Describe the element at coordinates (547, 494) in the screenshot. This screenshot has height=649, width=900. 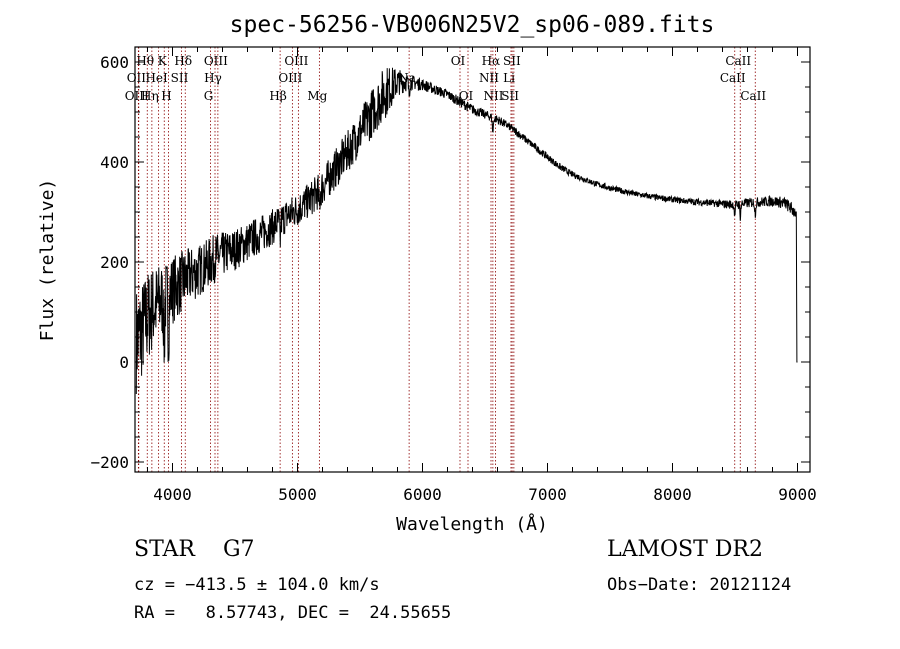
I see `x-tick-label: 7000` at that location.